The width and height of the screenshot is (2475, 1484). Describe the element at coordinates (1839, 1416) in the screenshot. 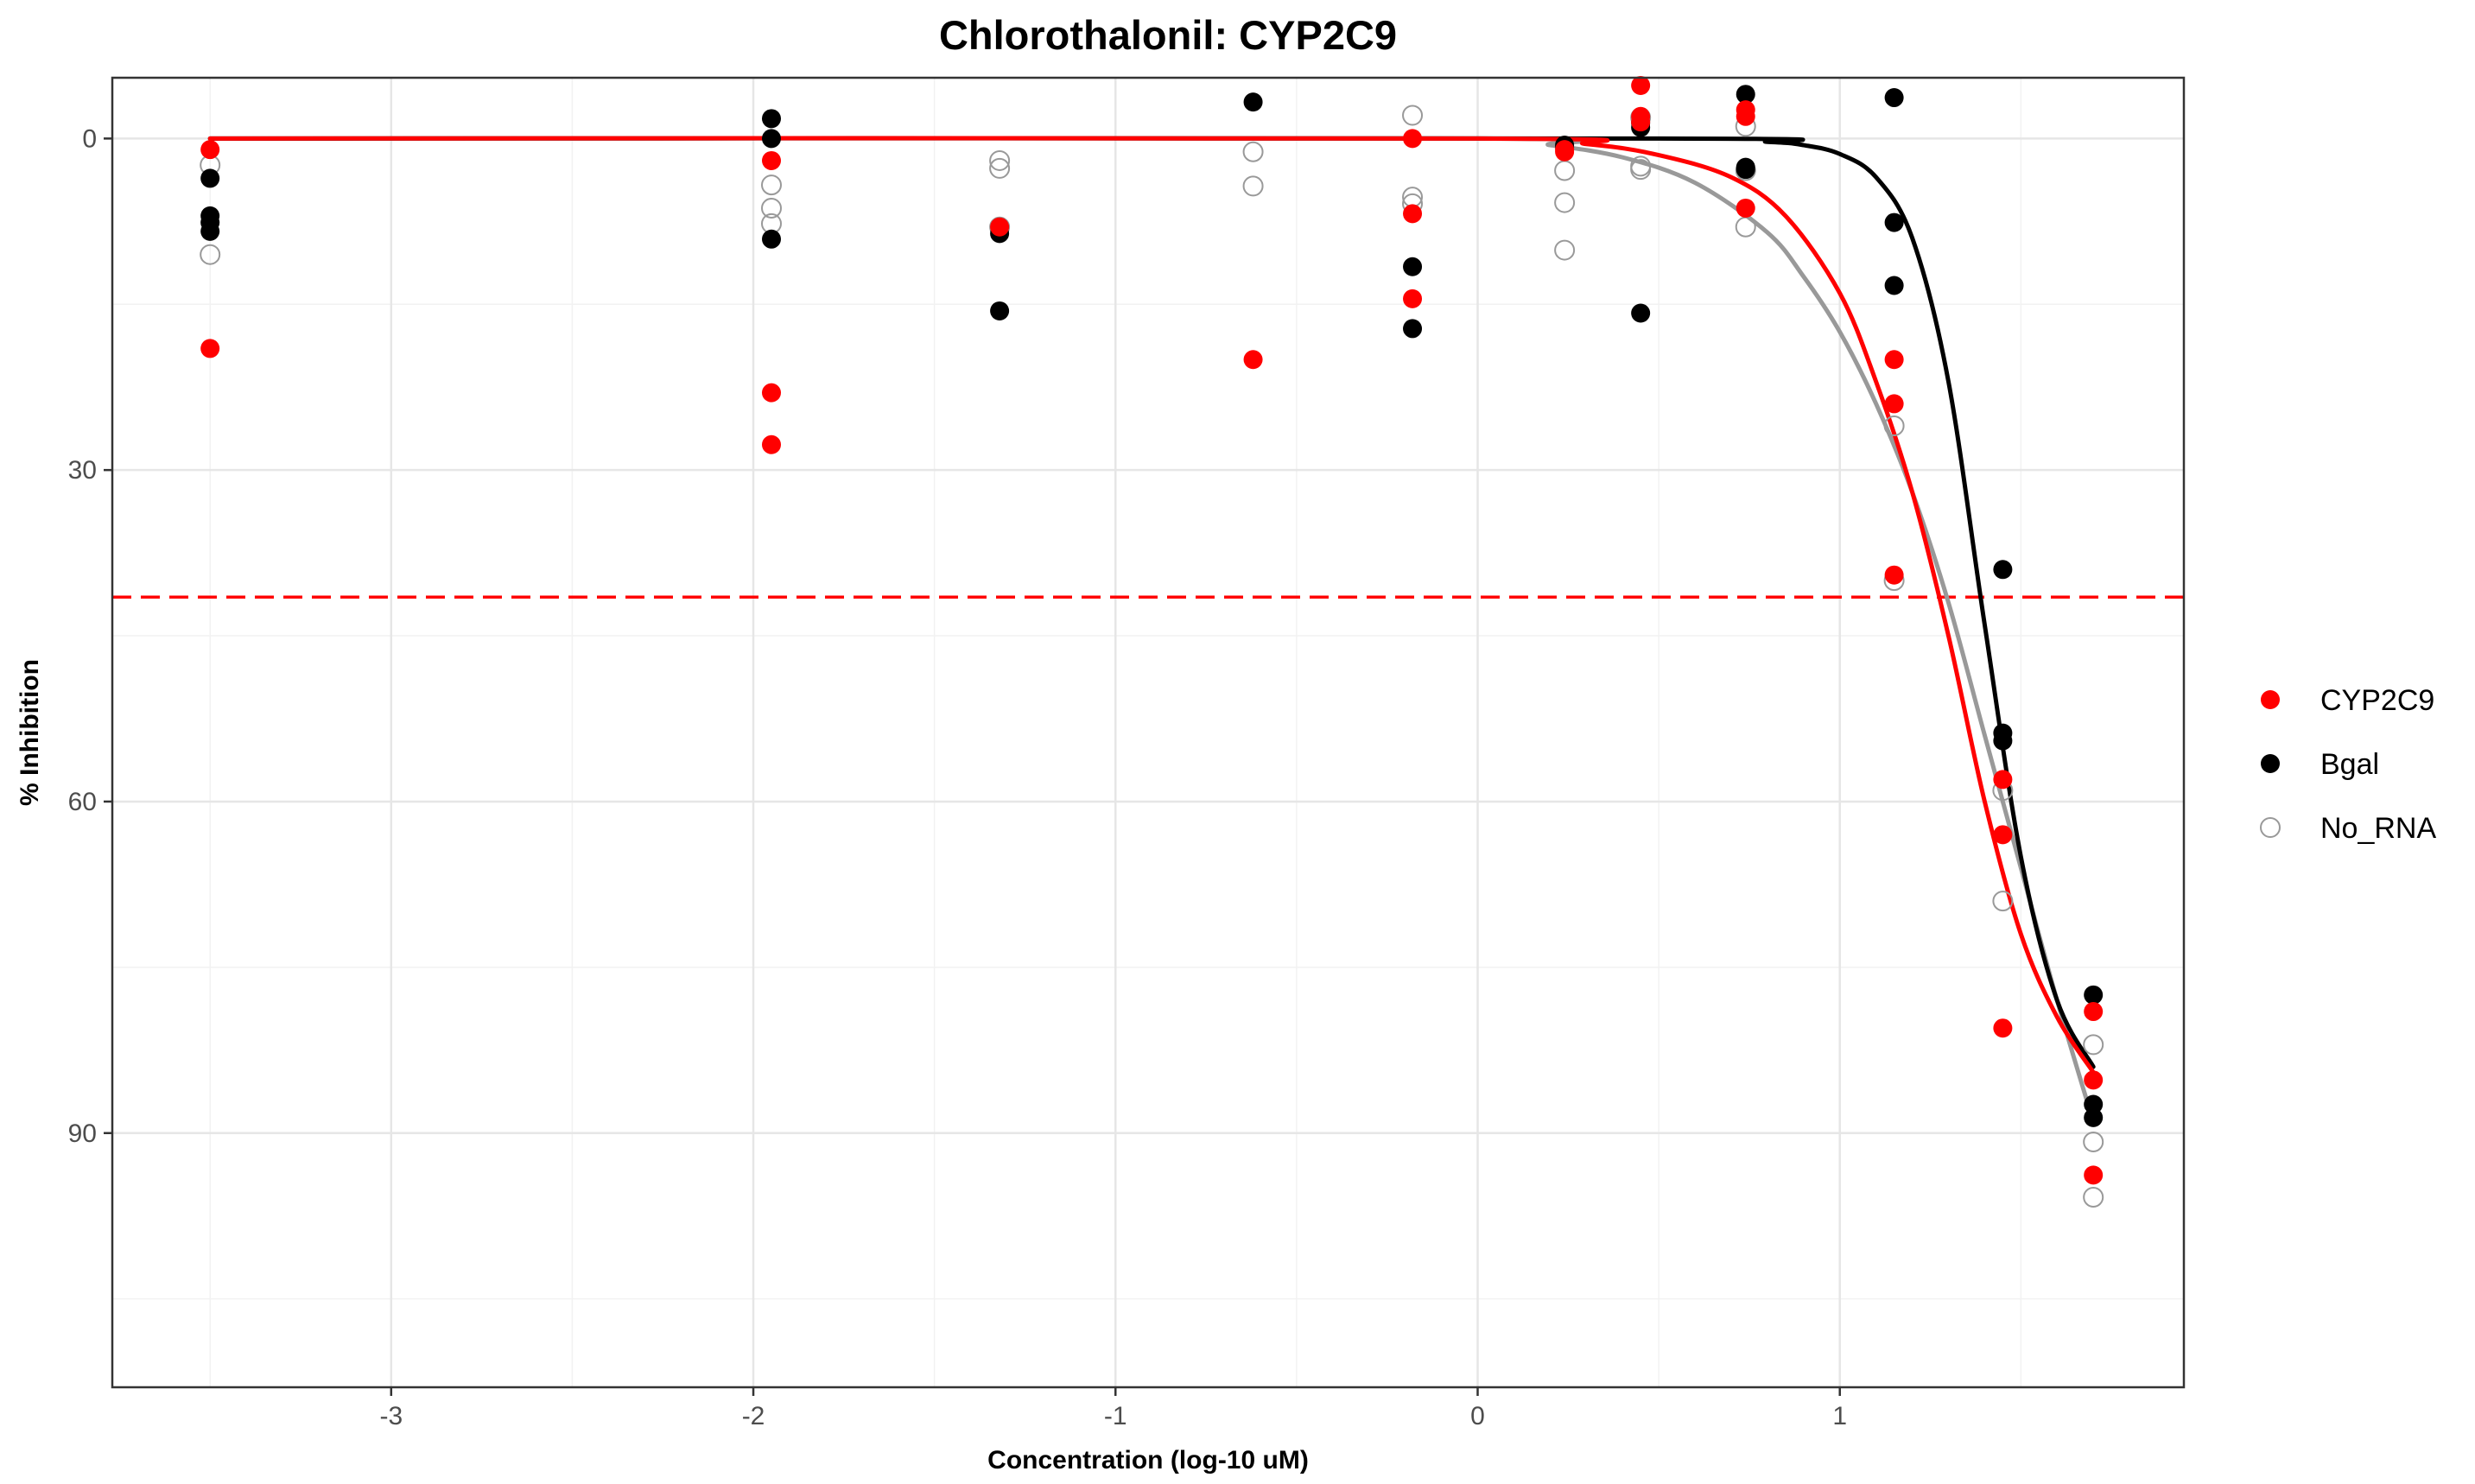

I see `x-tick-label: 1` at that location.